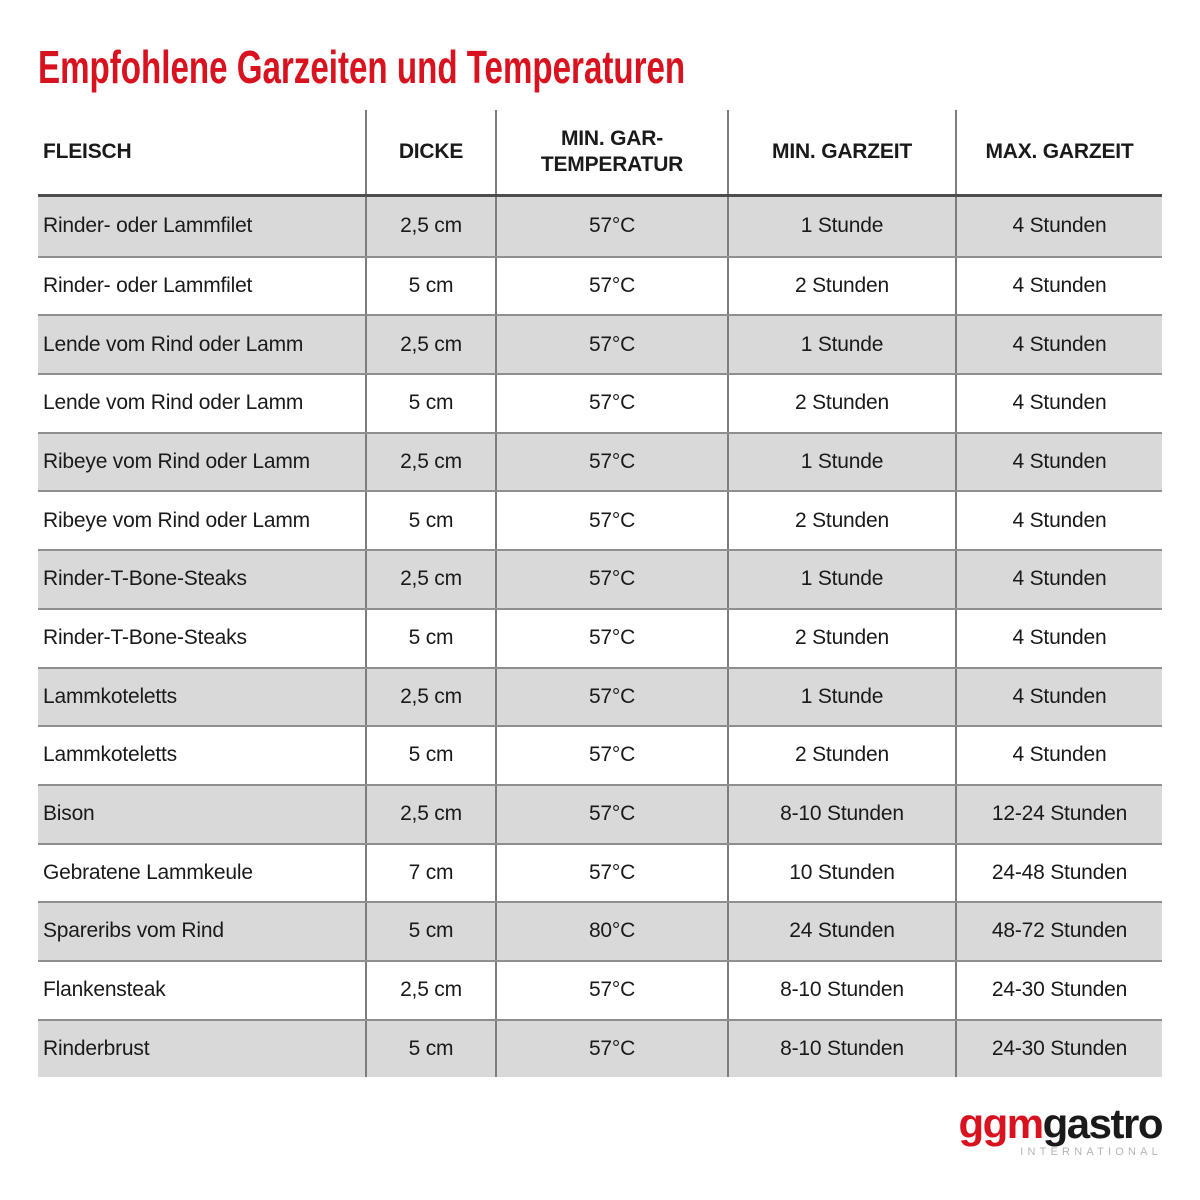 The height and width of the screenshot is (1200, 1200). I want to click on table-cell-max-garzeit: 24-48 Stunden, so click(1058, 873).